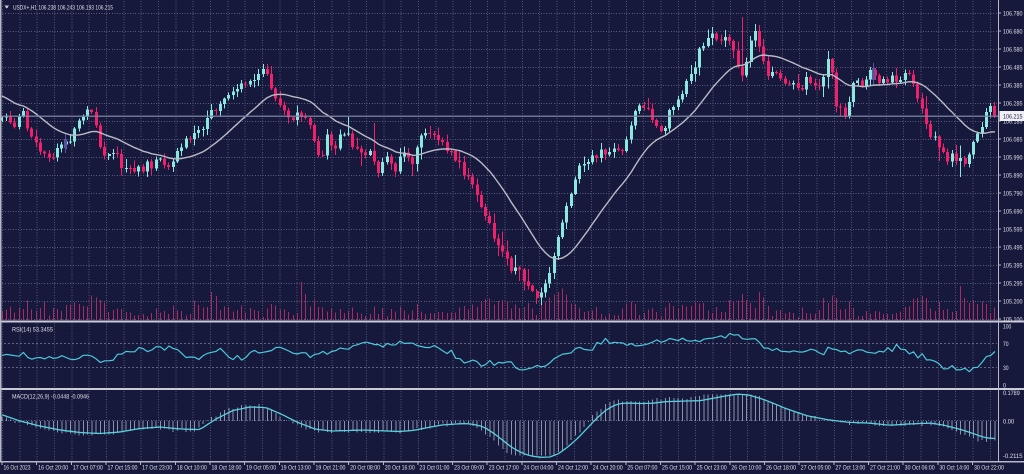  Describe the element at coordinates (920, 468) in the screenshot. I see `svg-text: 30 Oct 06:00` at that location.